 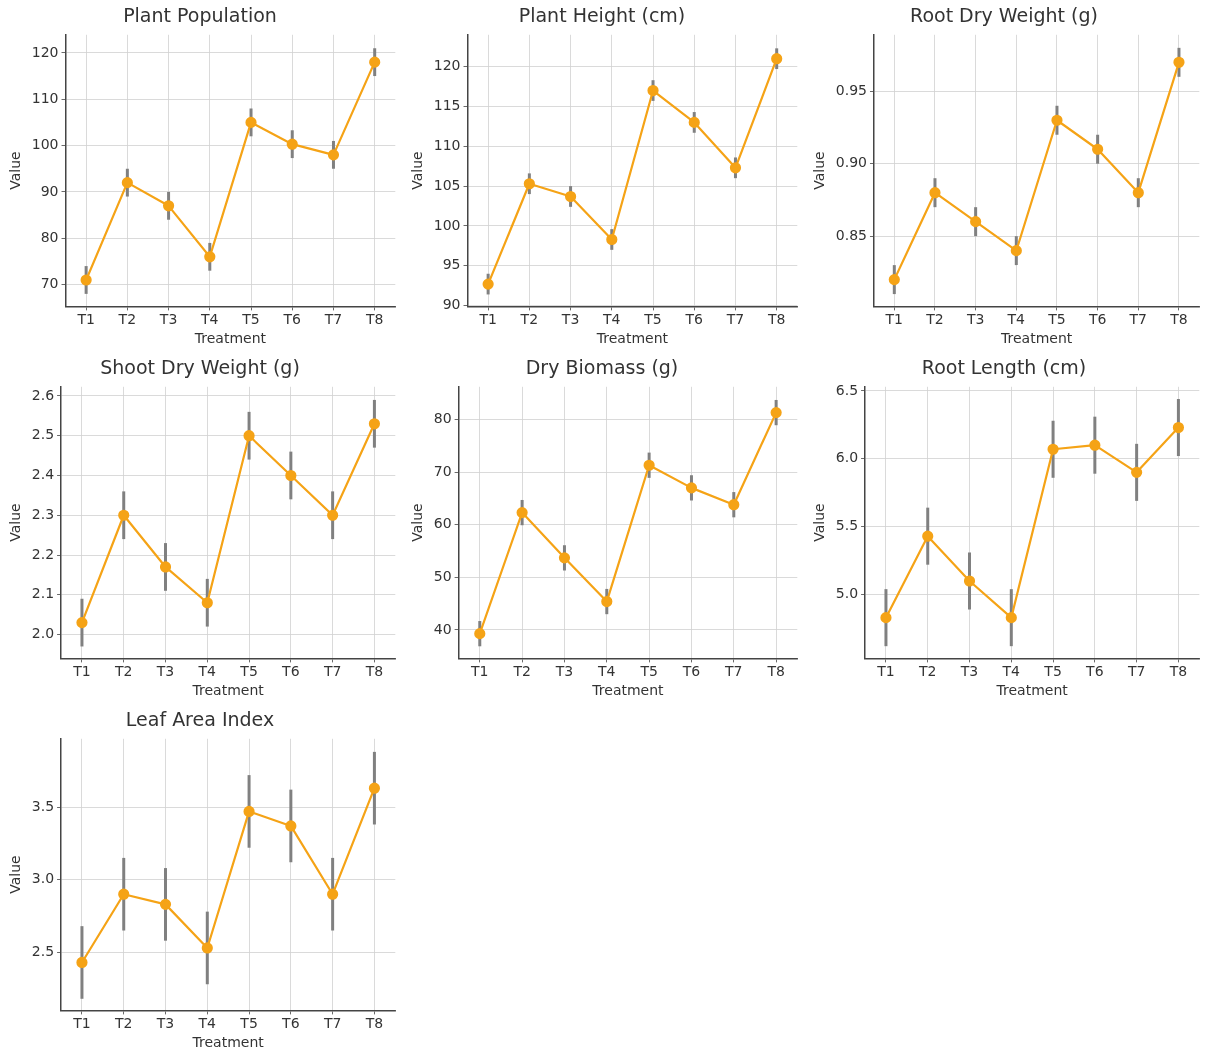 What do you see at coordinates (442, 628) in the screenshot?
I see `y-tick-label: 40` at bounding box center [442, 628].